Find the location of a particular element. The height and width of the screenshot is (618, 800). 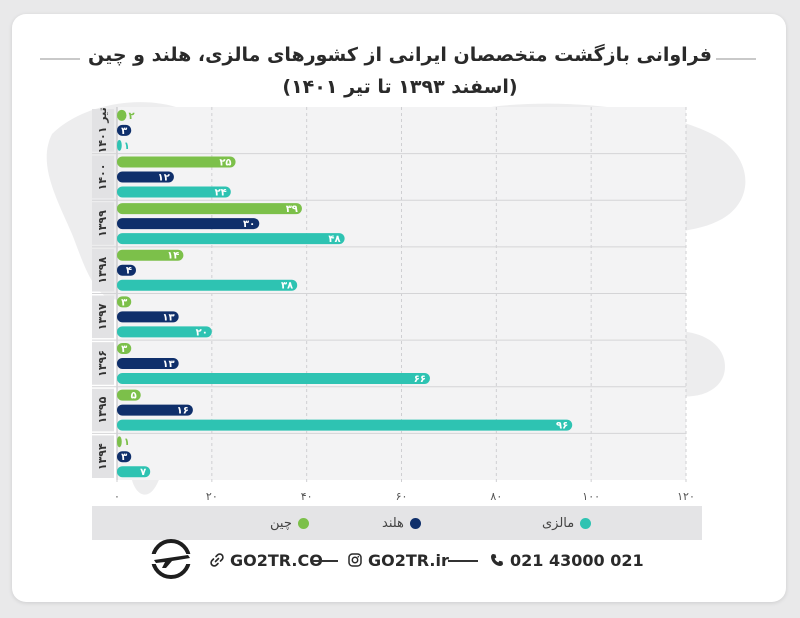

category-label-2: ۱۳۹۹ is located at coordinates (102, 223).